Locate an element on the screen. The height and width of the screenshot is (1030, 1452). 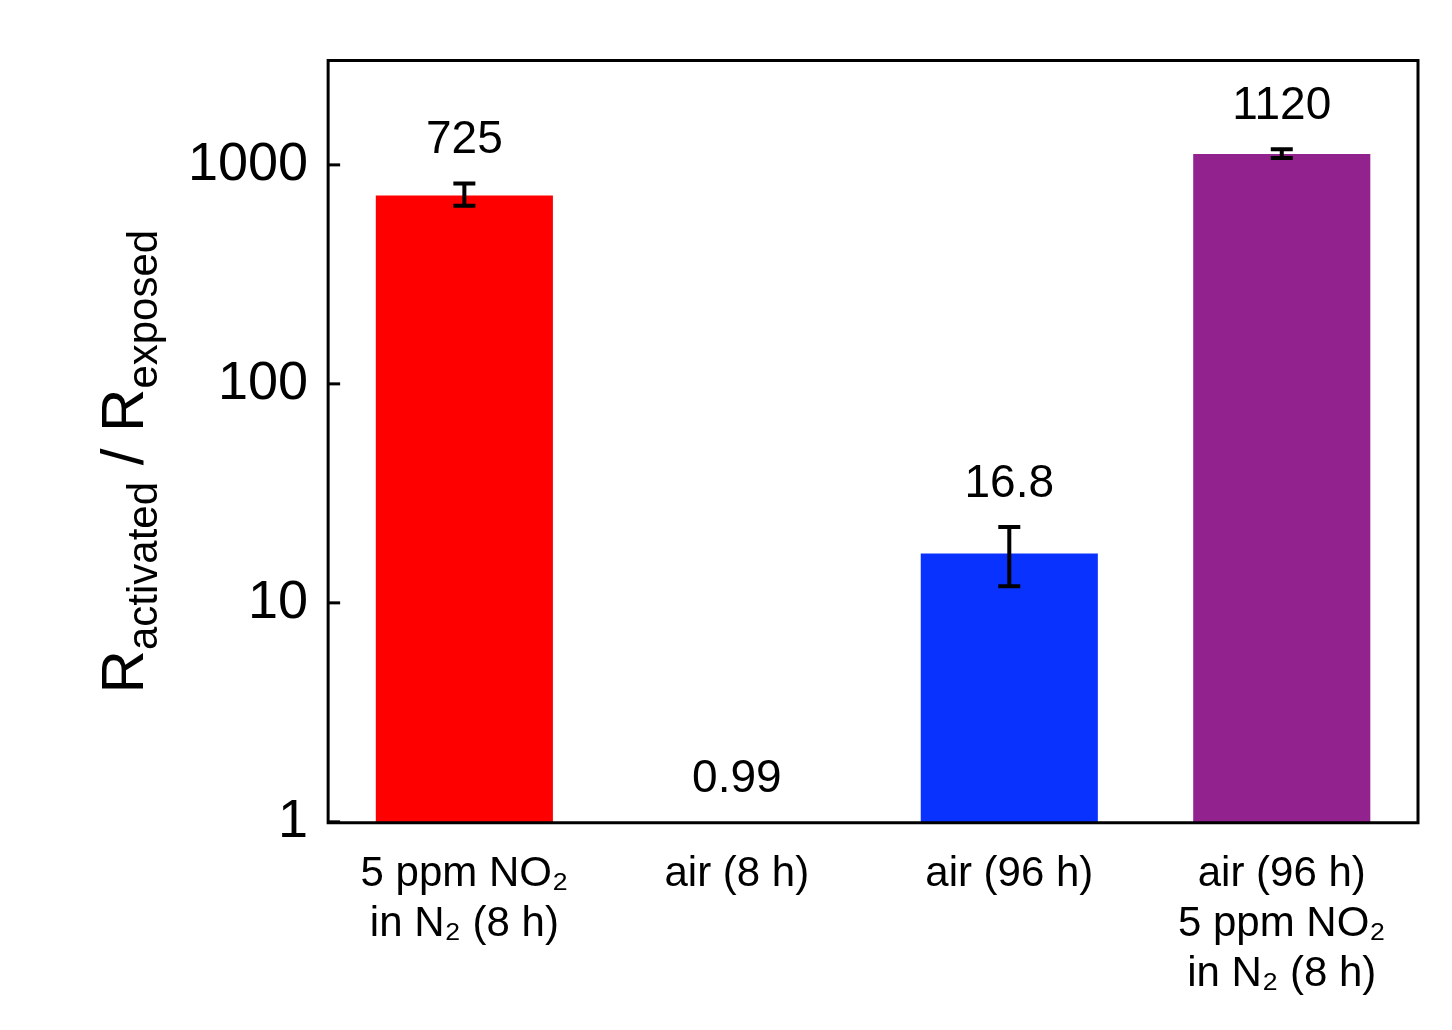
y-tick-label: 1 is located at coordinates (293, 817).